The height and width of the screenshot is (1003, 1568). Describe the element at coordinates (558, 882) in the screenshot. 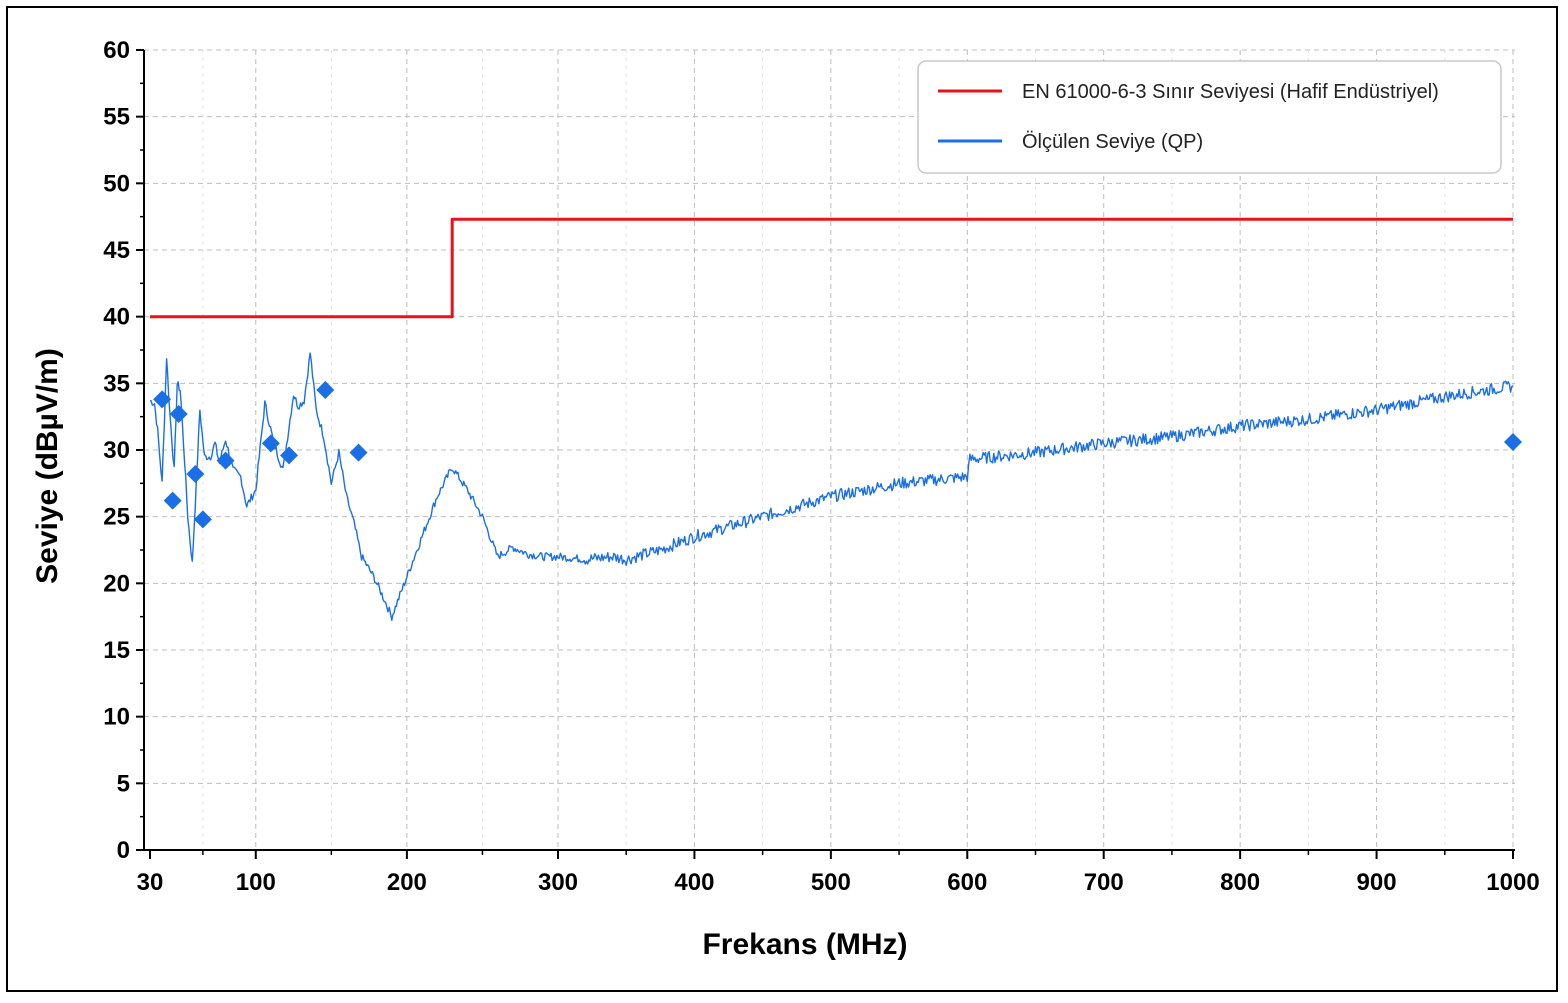

I see `x-tick-label: 300` at that location.